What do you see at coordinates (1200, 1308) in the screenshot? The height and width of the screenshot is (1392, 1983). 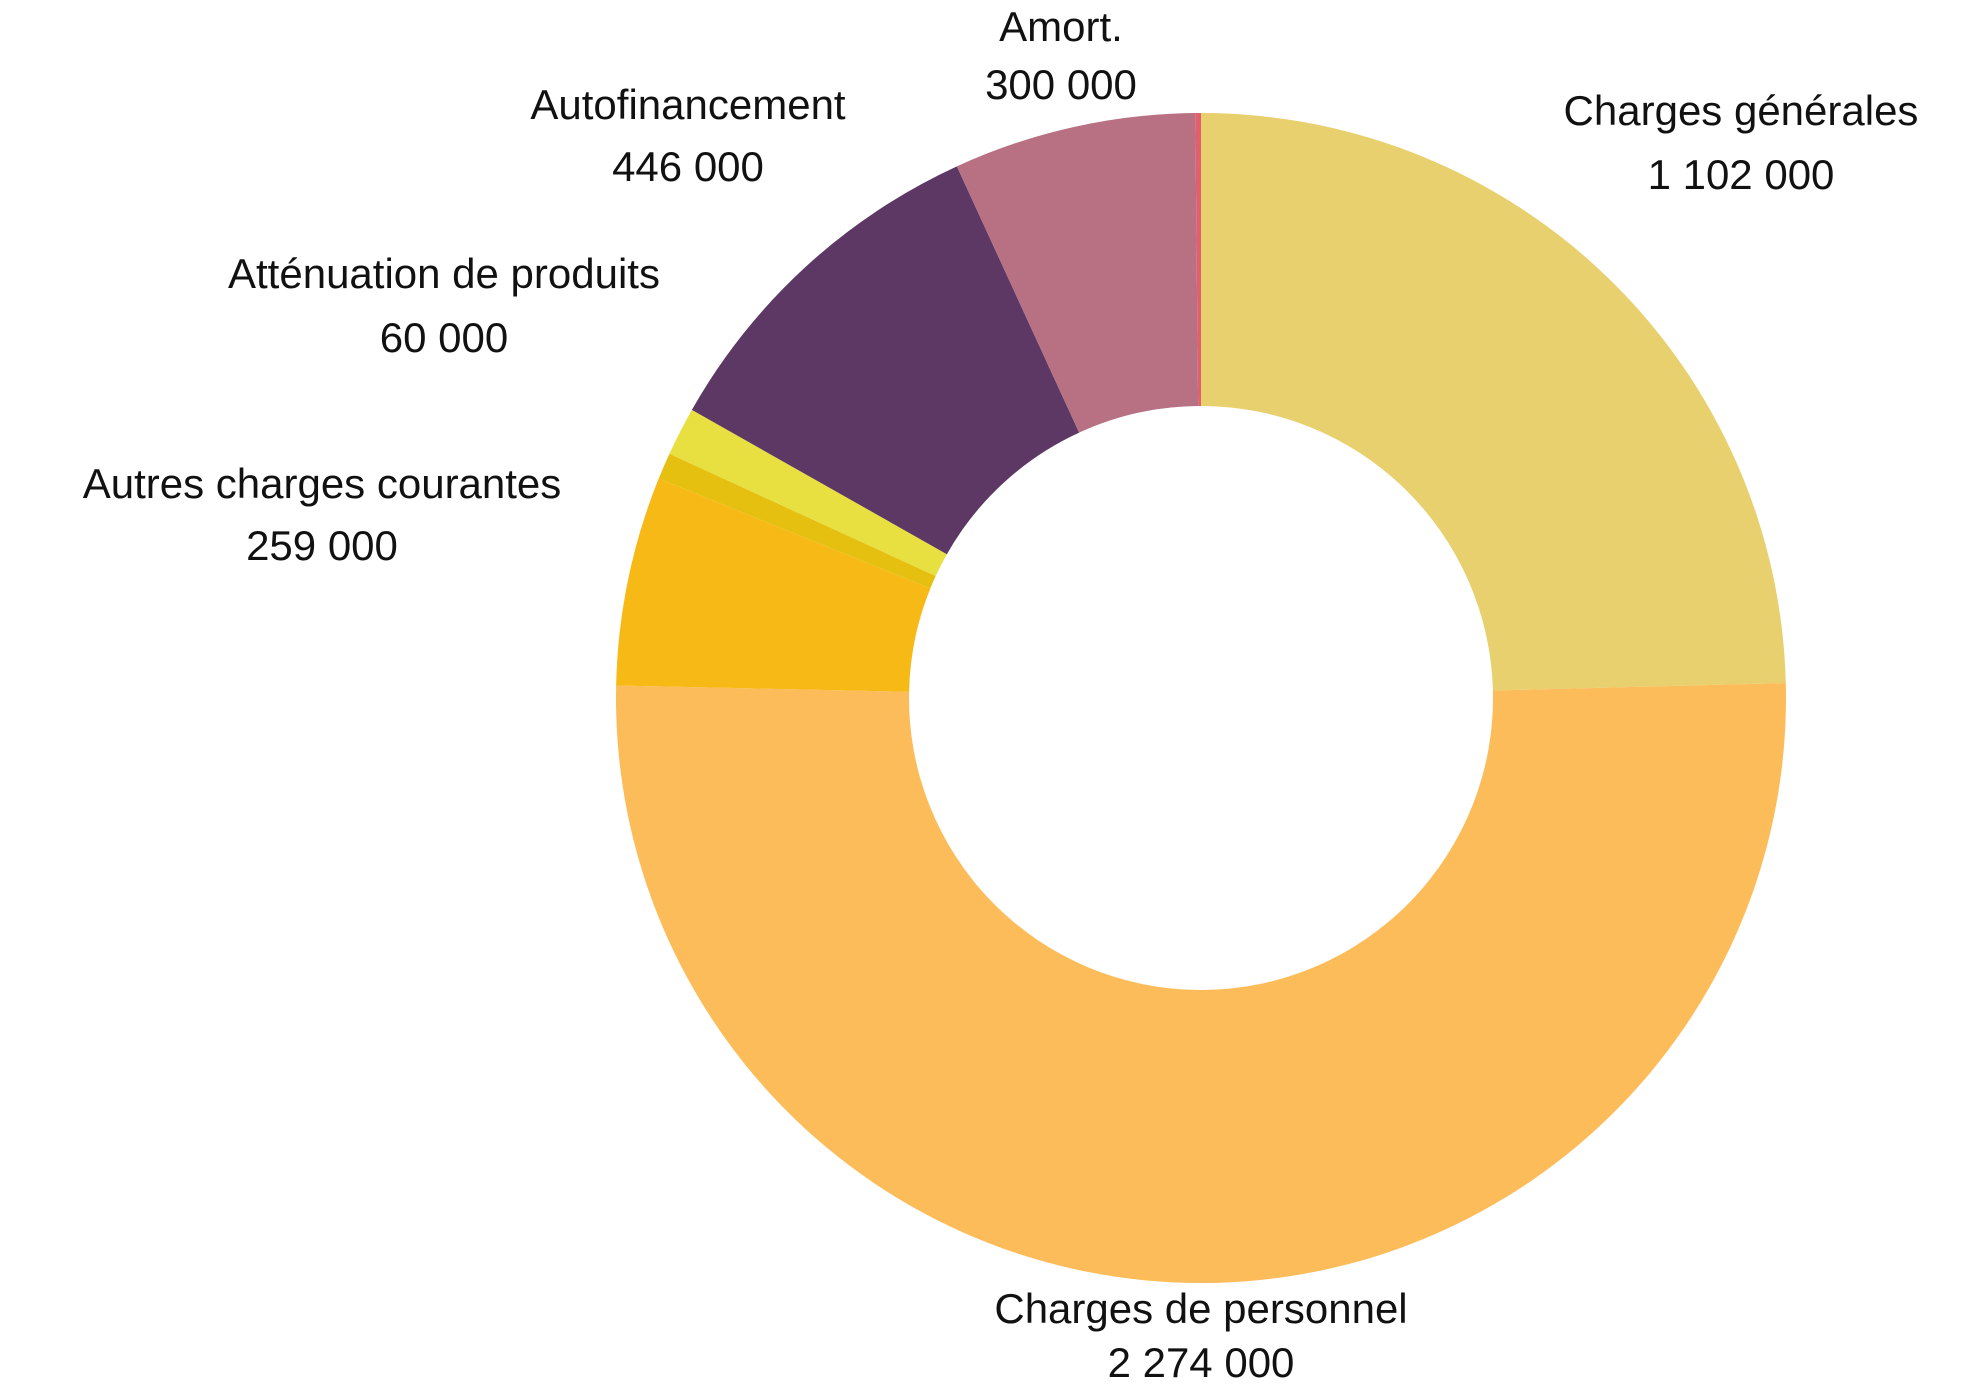 I see `segment-label: Charges de personnel` at bounding box center [1200, 1308].